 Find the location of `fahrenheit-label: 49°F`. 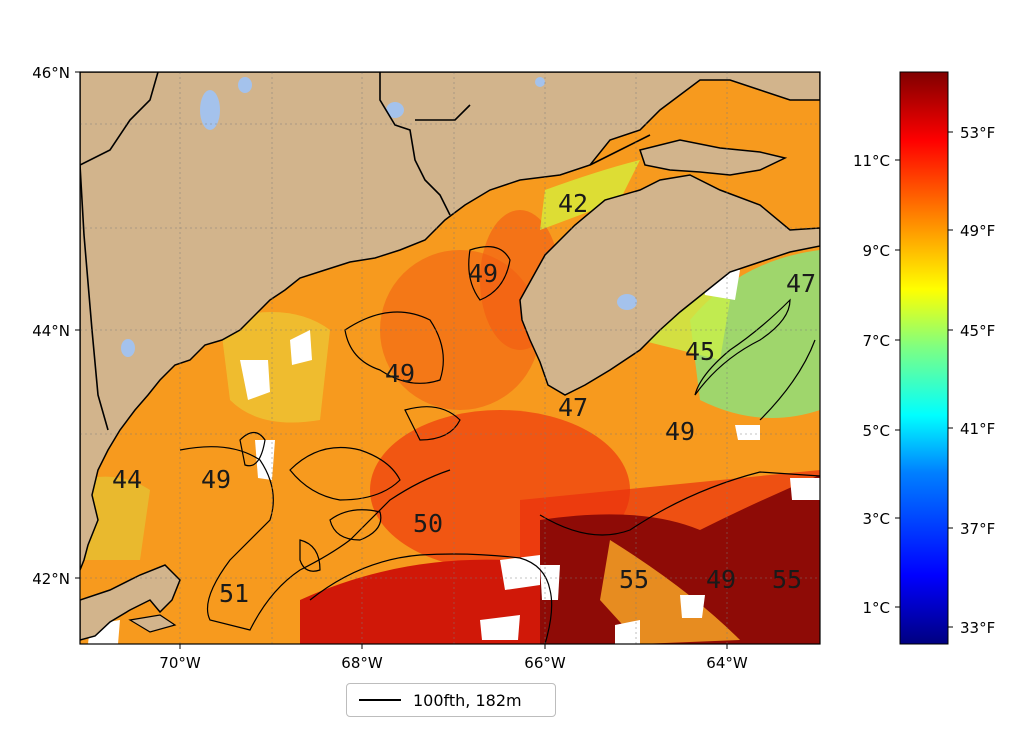

fahrenheit-label: 49°F is located at coordinates (977, 231).